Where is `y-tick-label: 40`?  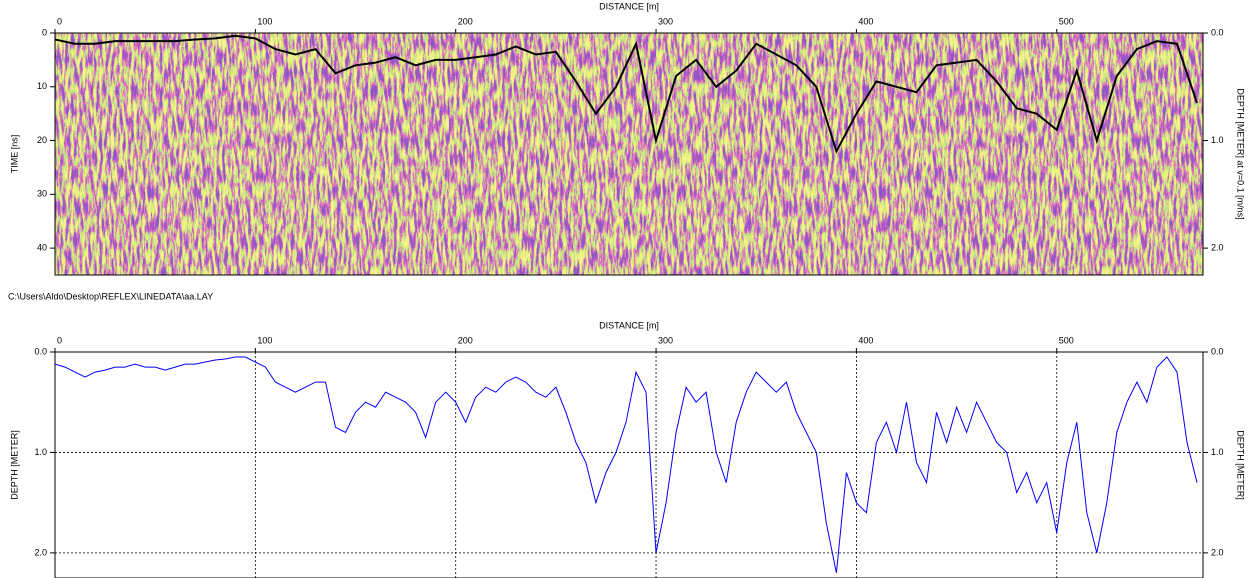 y-tick-label: 40 is located at coordinates (42, 247).